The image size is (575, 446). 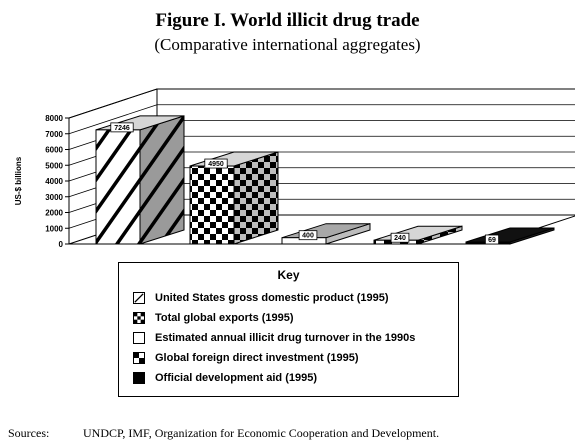 What do you see at coordinates (236, 378) in the screenshot?
I see `legend-label: Official development aid (1995)` at bounding box center [236, 378].